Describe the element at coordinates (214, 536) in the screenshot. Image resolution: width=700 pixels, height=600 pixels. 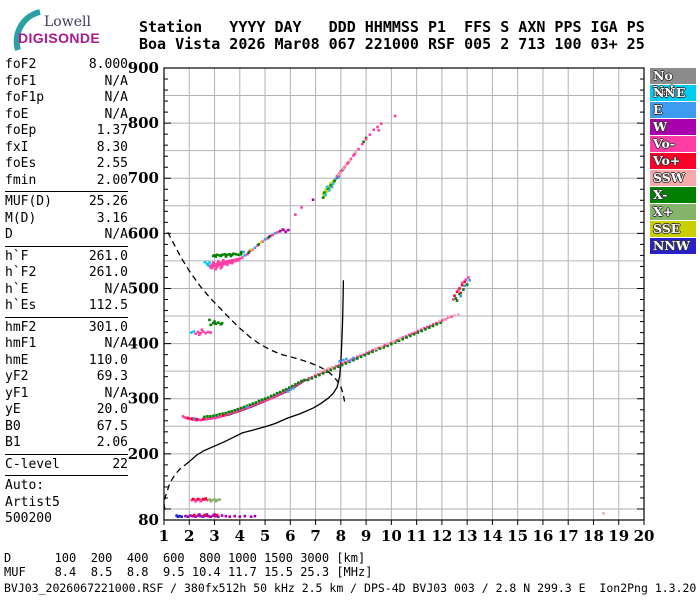
I see `svg-text: 3` at that location.